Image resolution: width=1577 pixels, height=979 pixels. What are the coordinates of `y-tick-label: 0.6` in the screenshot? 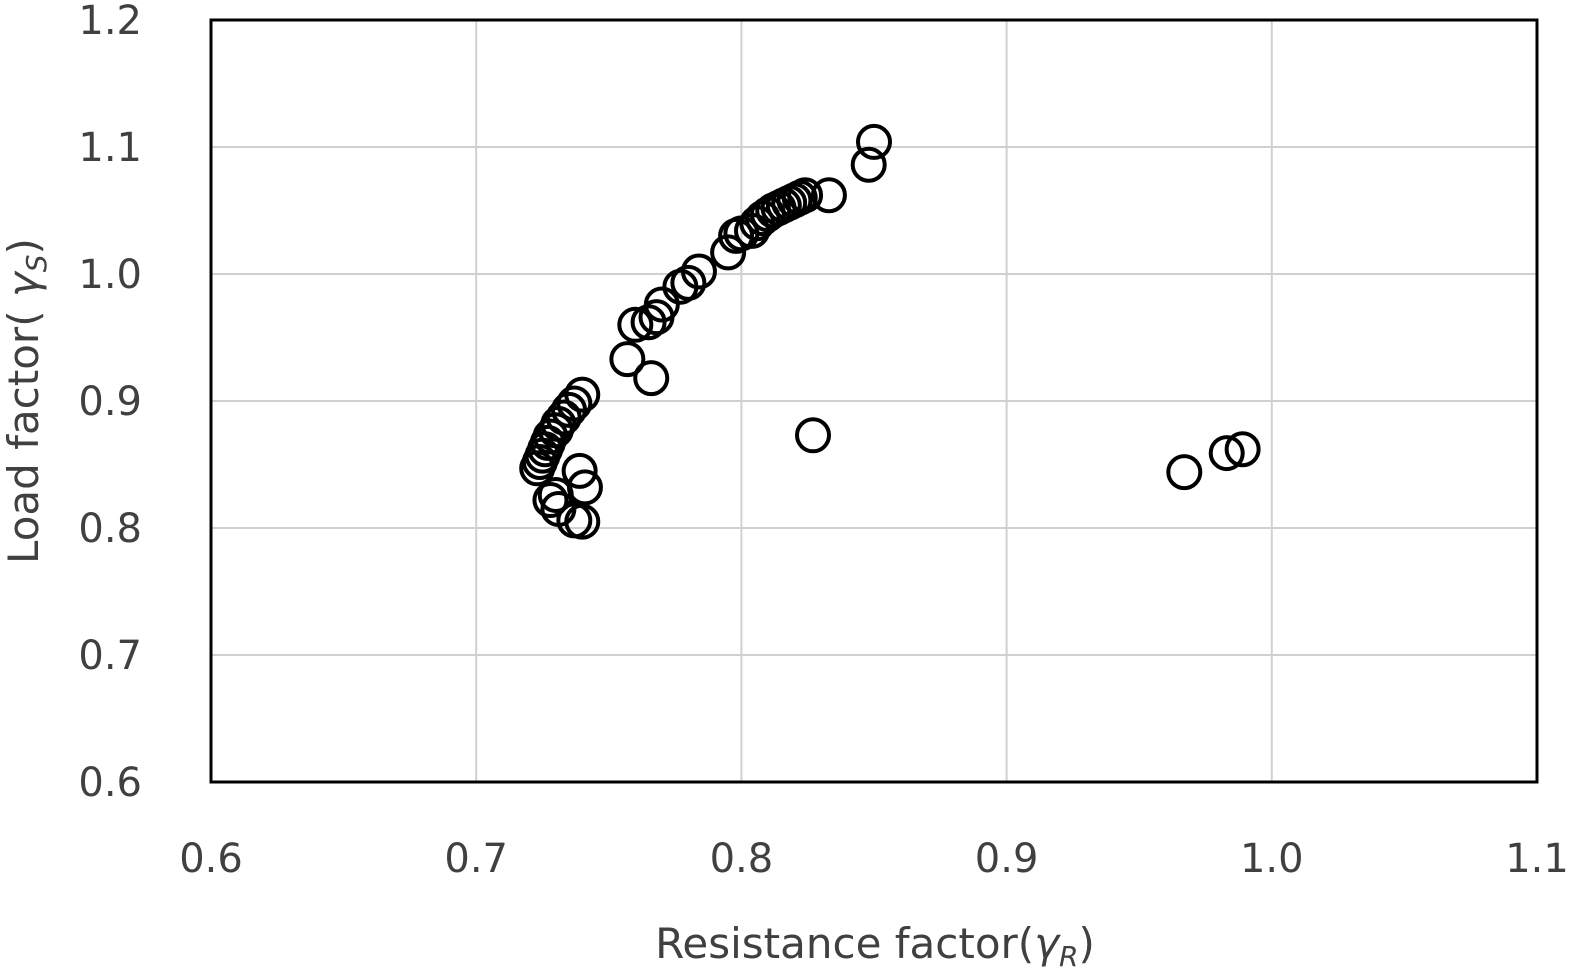 It's located at (110, 783).